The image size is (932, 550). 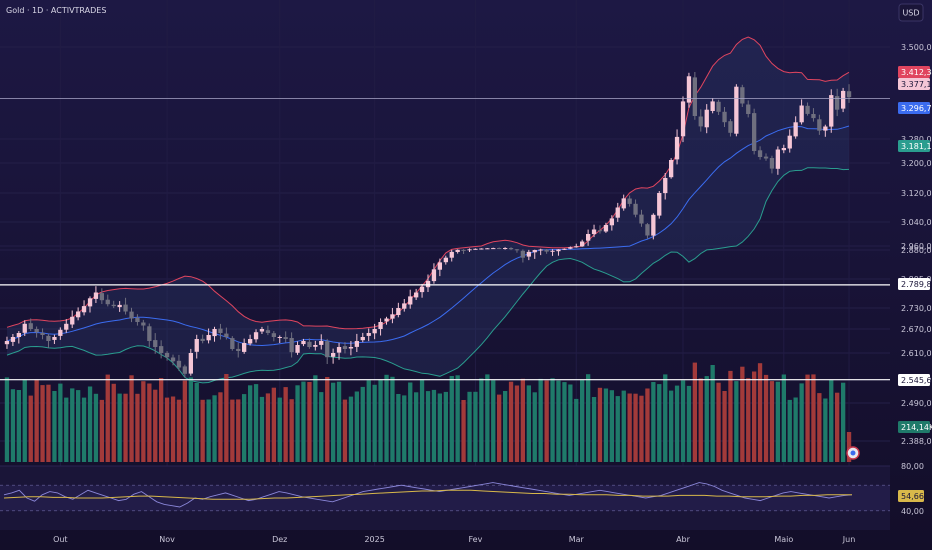 What do you see at coordinates (912, 496) in the screenshot?
I see `rsi-value-tag: 54,66` at bounding box center [912, 496].